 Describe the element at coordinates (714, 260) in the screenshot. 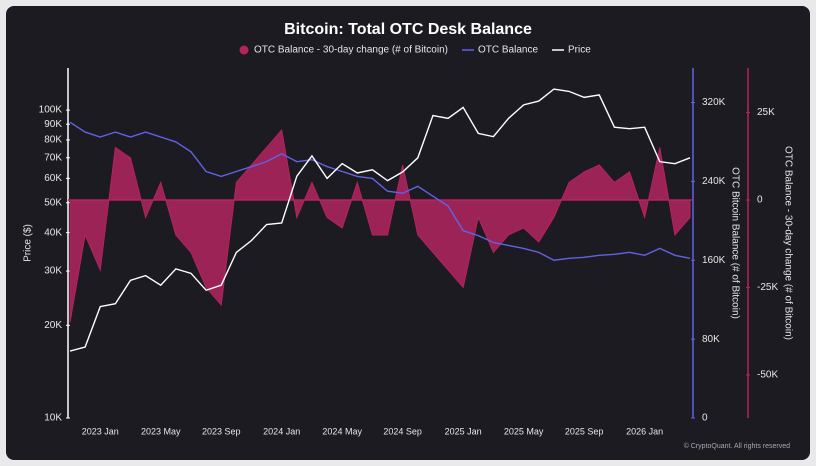

I see `y2-tick-label: 160K` at that location.